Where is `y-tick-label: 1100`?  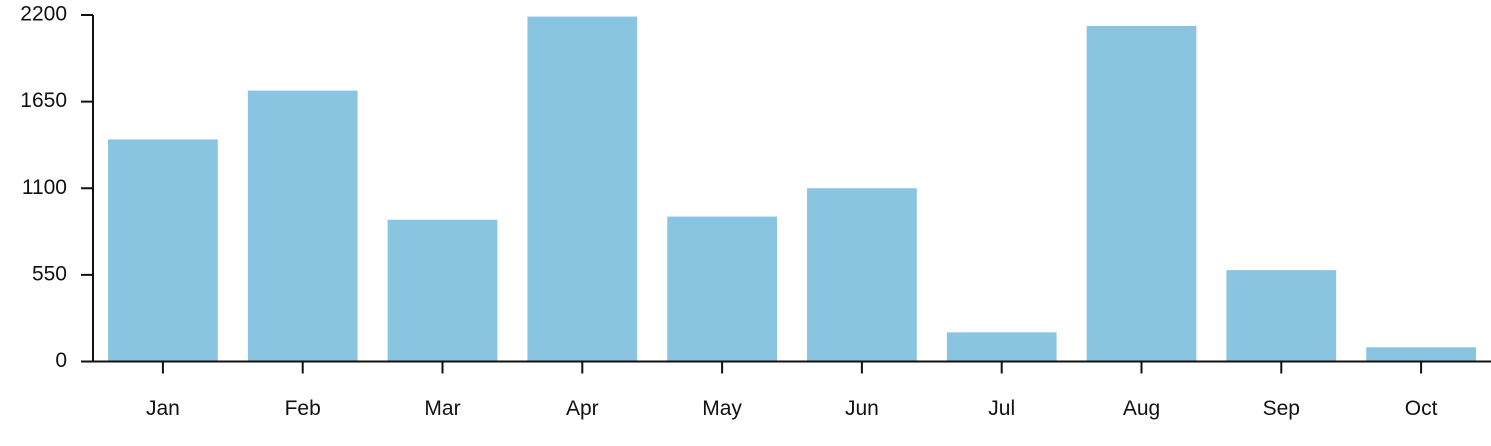 y-tick-label: 1100 is located at coordinates (44, 187).